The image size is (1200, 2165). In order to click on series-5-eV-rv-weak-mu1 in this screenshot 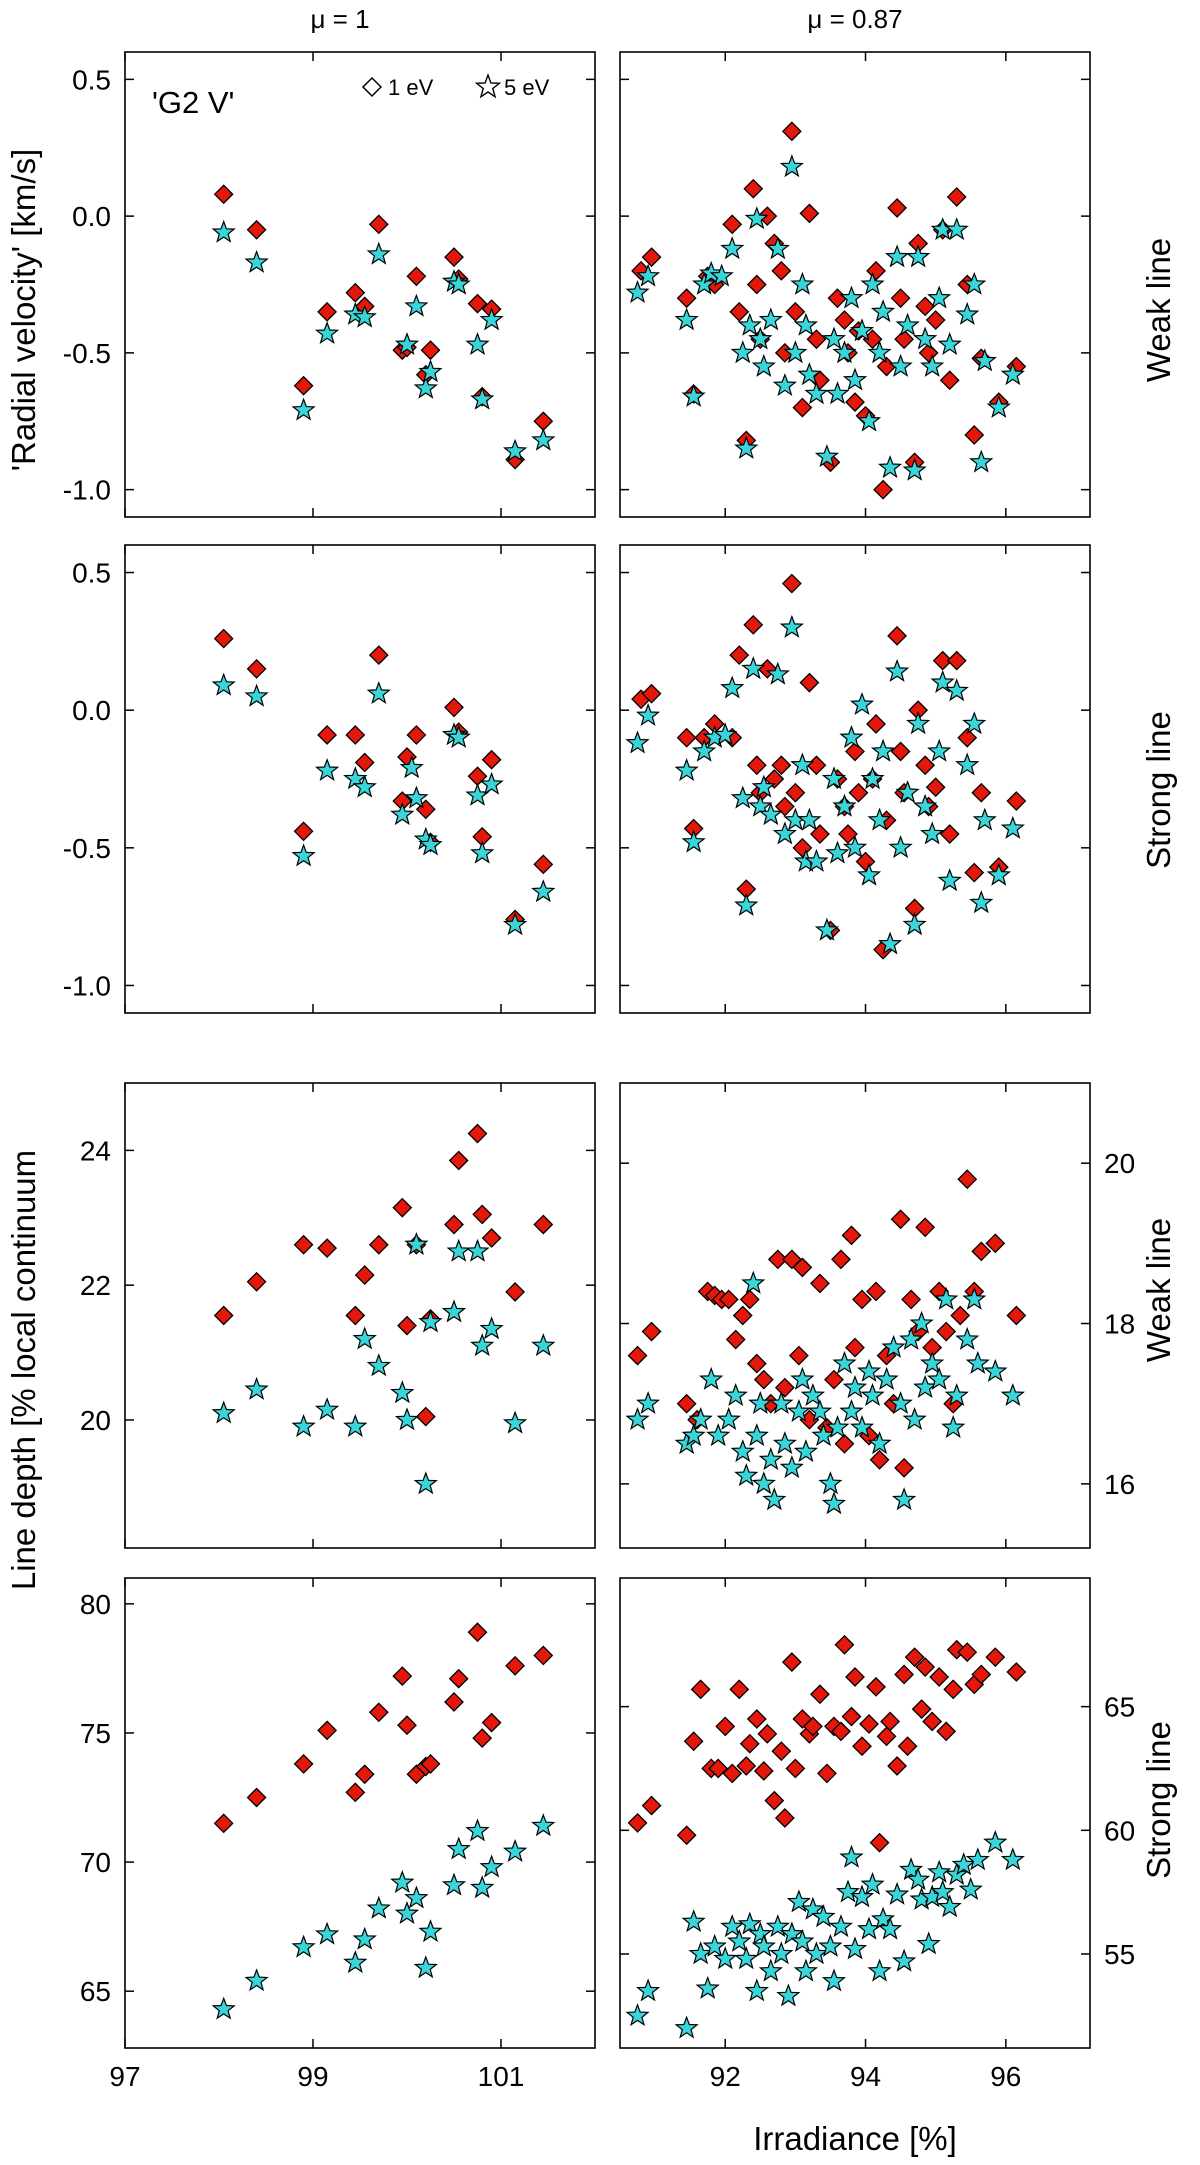, I will do `click(383, 340)`.